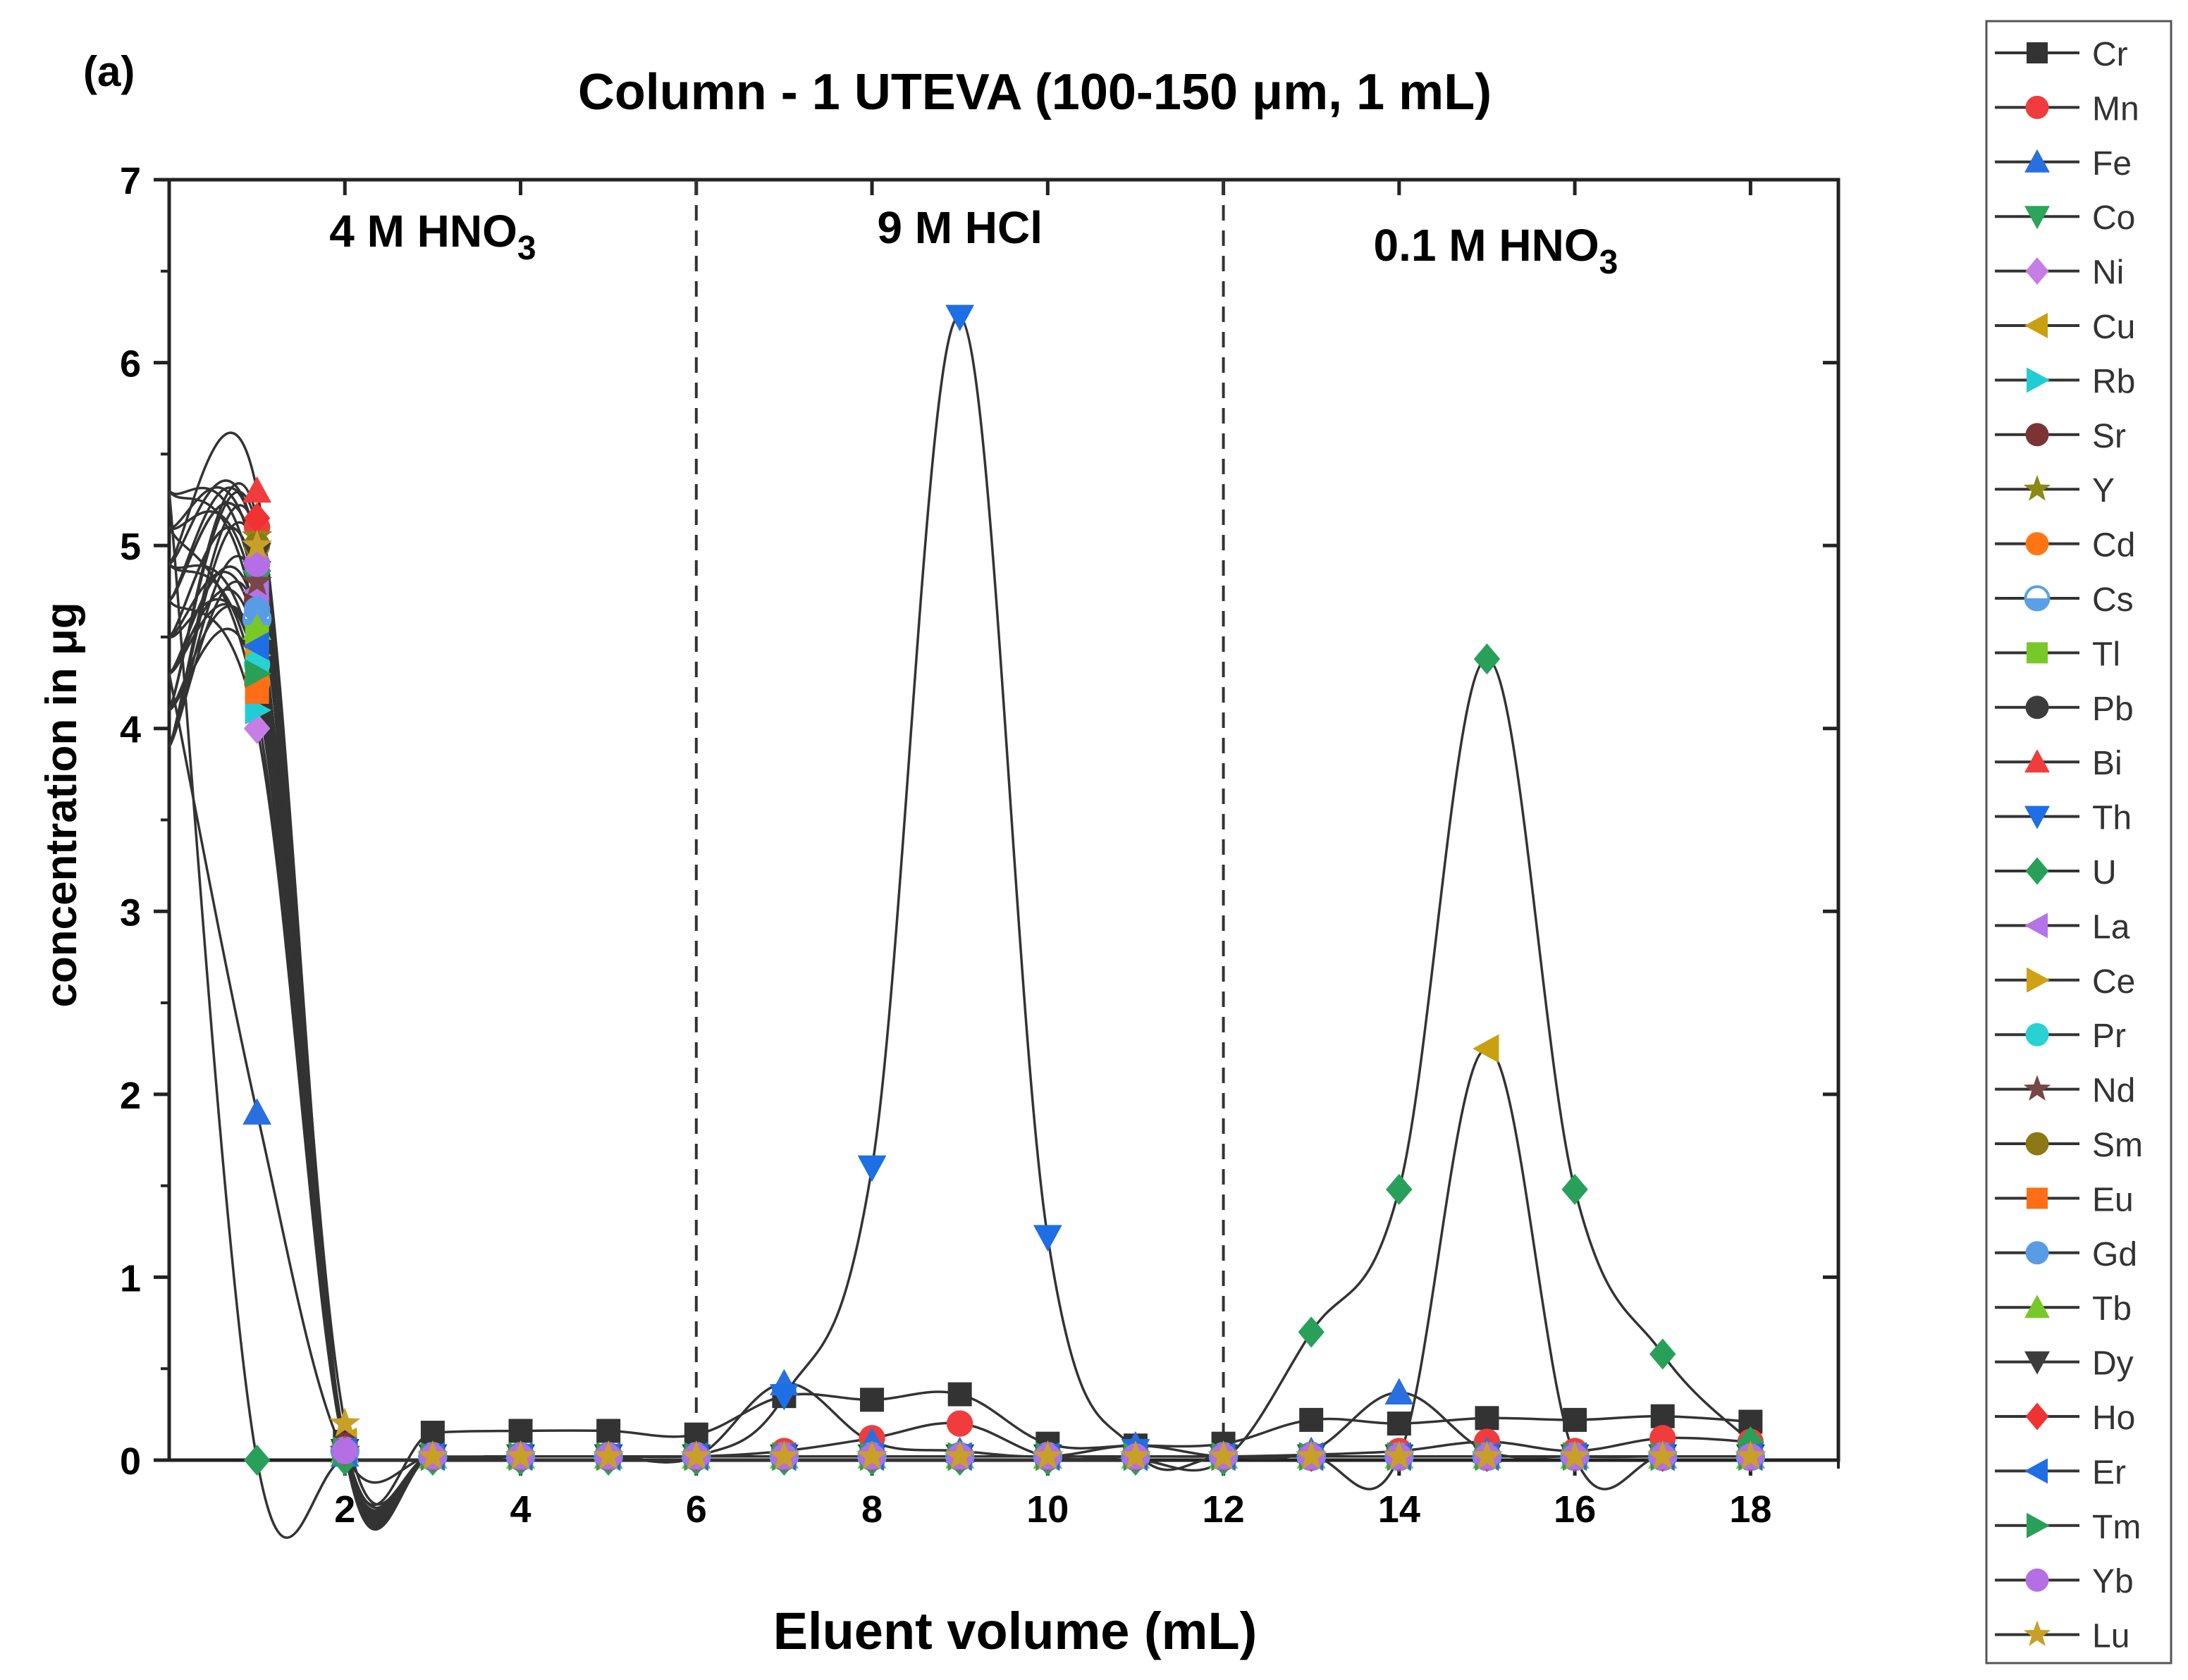 The image size is (2188, 1680). Describe the element at coordinates (2113, 982) in the screenshot. I see `legend-label: Ce` at that location.